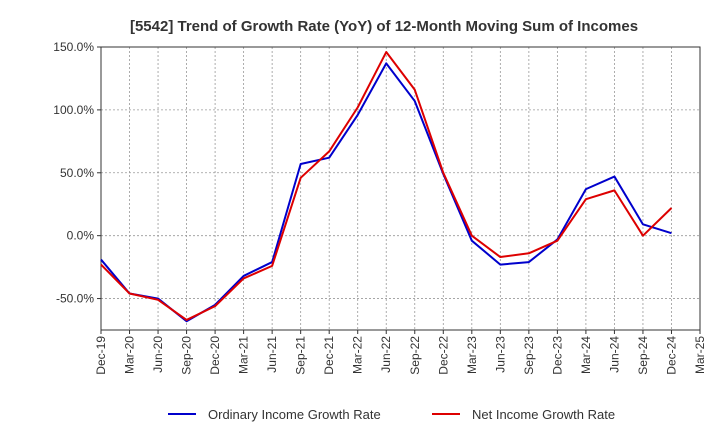 The image size is (720, 440). What do you see at coordinates (75, 299) in the screenshot?
I see `y-tick-label: -50.0%` at bounding box center [75, 299].